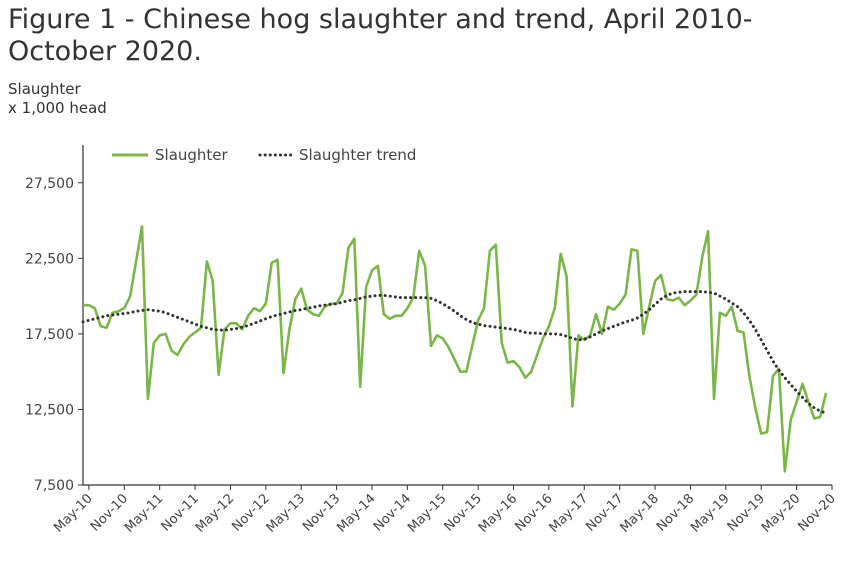 The height and width of the screenshot is (571, 858). I want to click on x-tick-label: May-18, so click(639, 513).